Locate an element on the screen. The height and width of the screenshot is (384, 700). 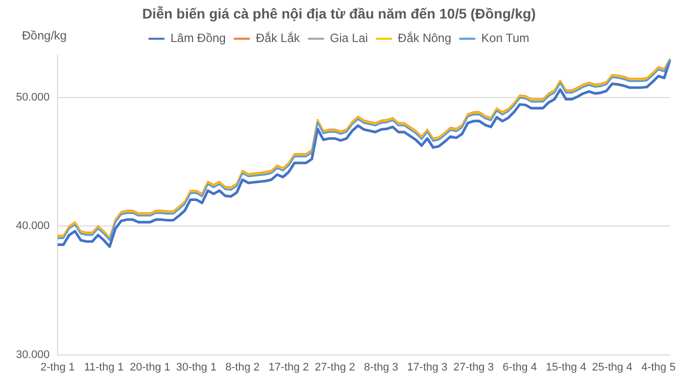
x-tick-label: 27-thg 3 is located at coordinates (473, 367).